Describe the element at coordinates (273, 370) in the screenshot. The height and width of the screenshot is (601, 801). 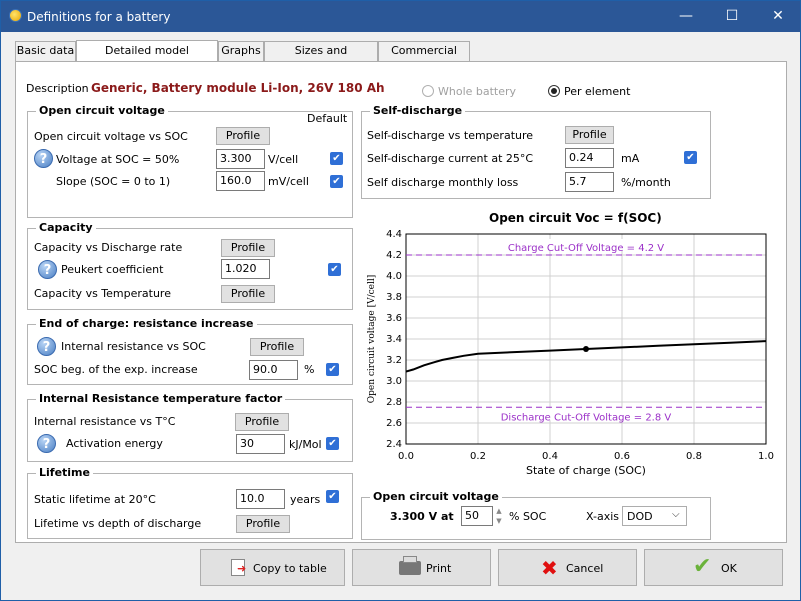
I see `soc-exp-input: 90.0` at that location.